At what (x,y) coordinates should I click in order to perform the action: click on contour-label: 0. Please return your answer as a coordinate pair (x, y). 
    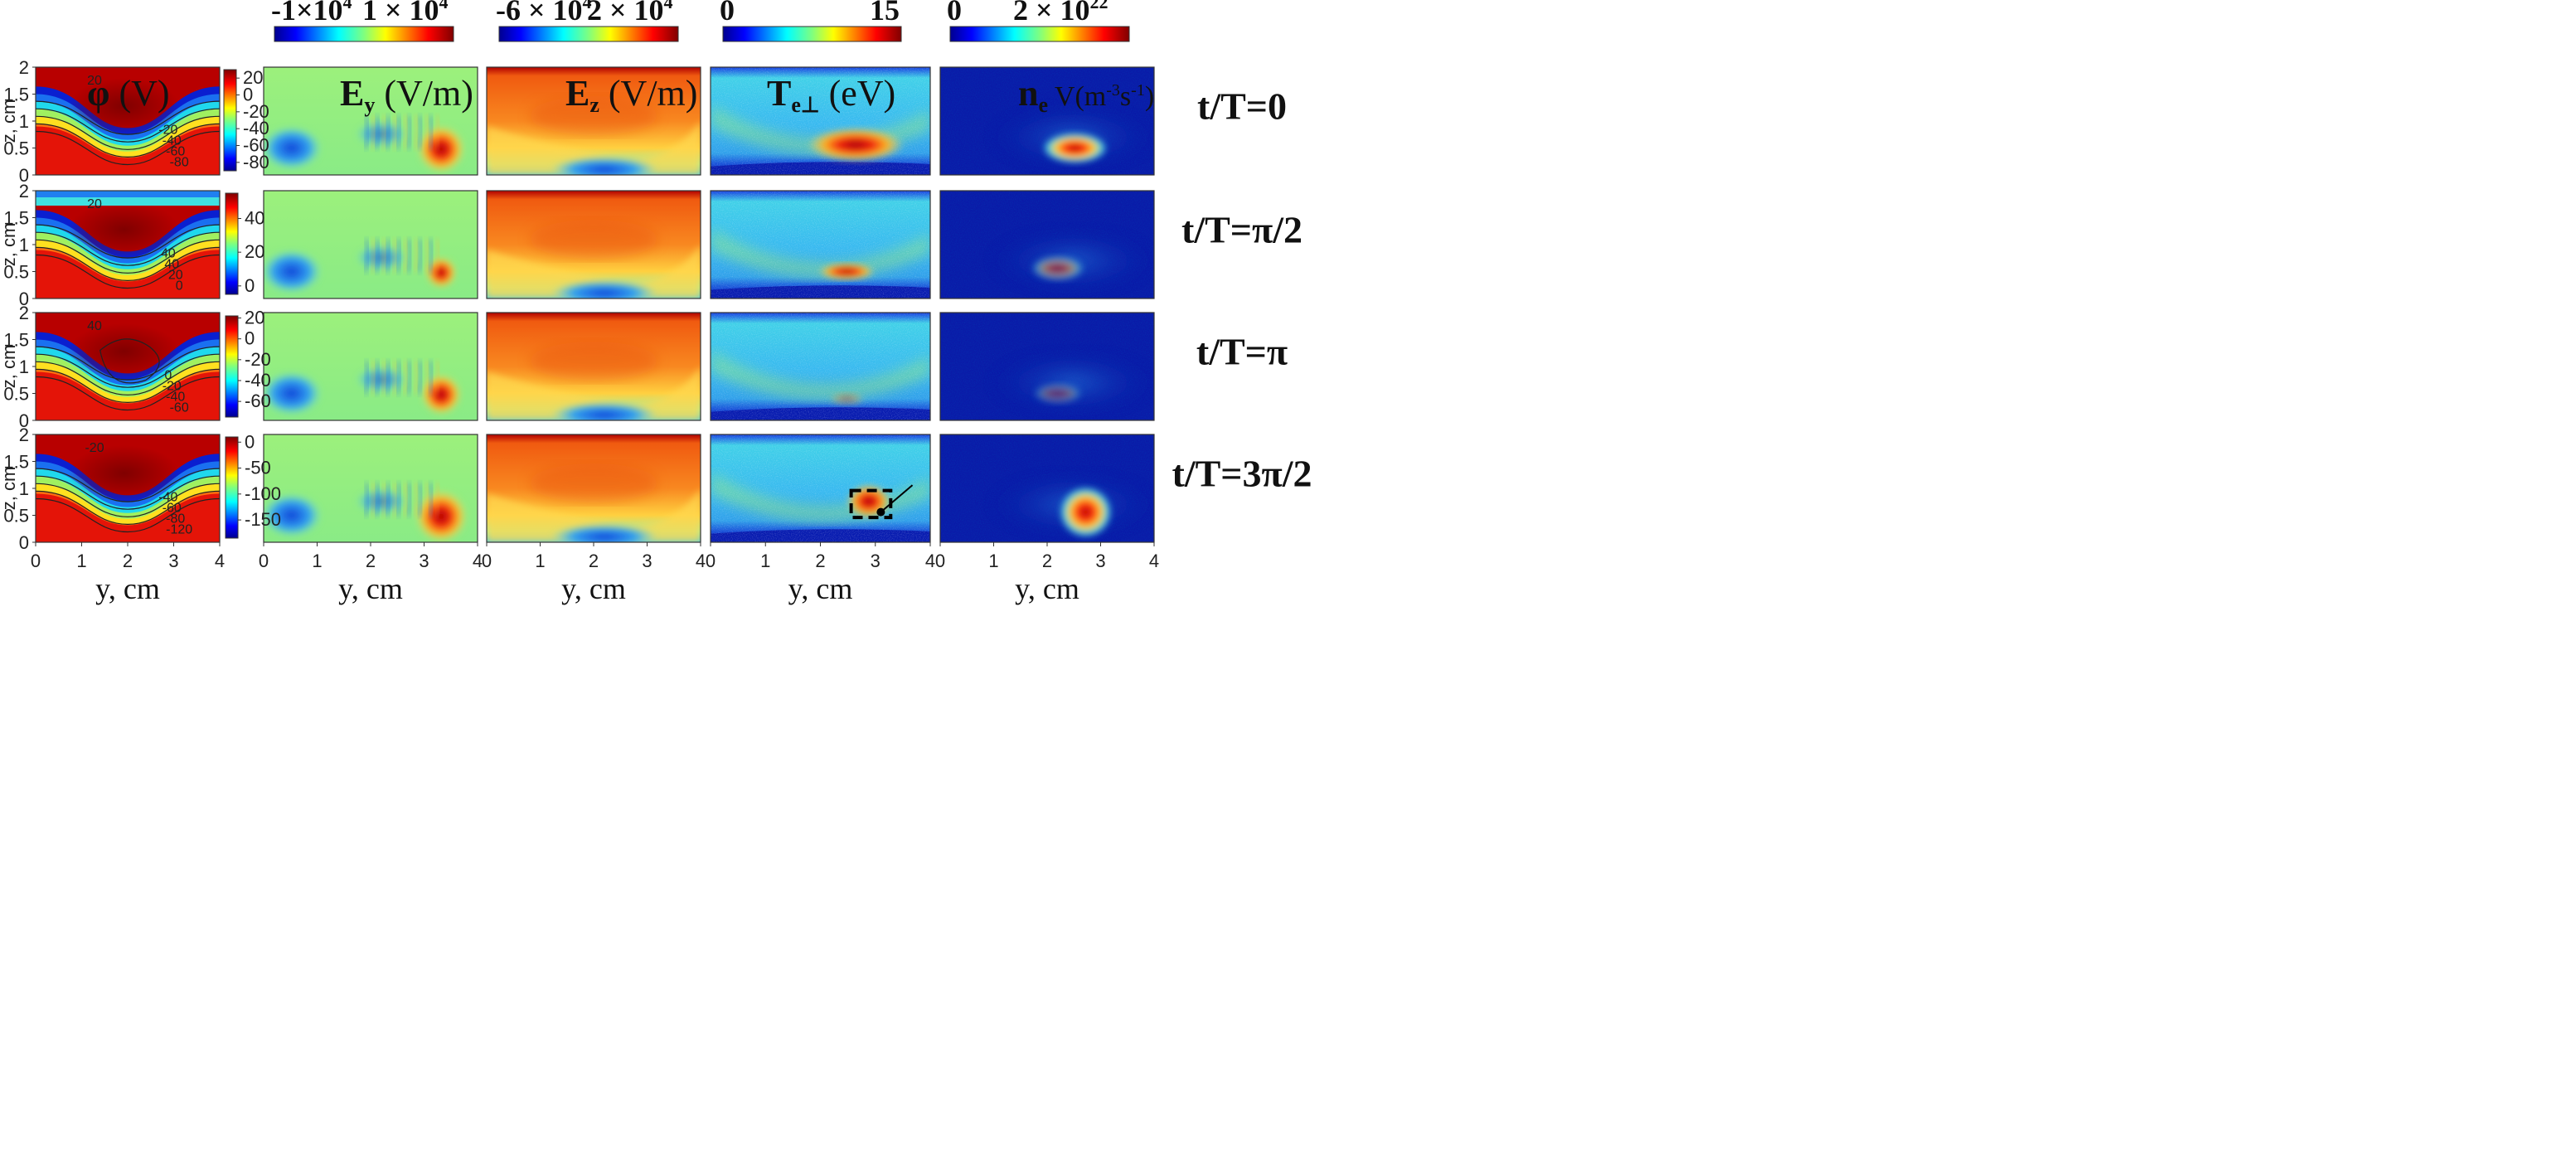
    Looking at the image, I should click on (168, 376).